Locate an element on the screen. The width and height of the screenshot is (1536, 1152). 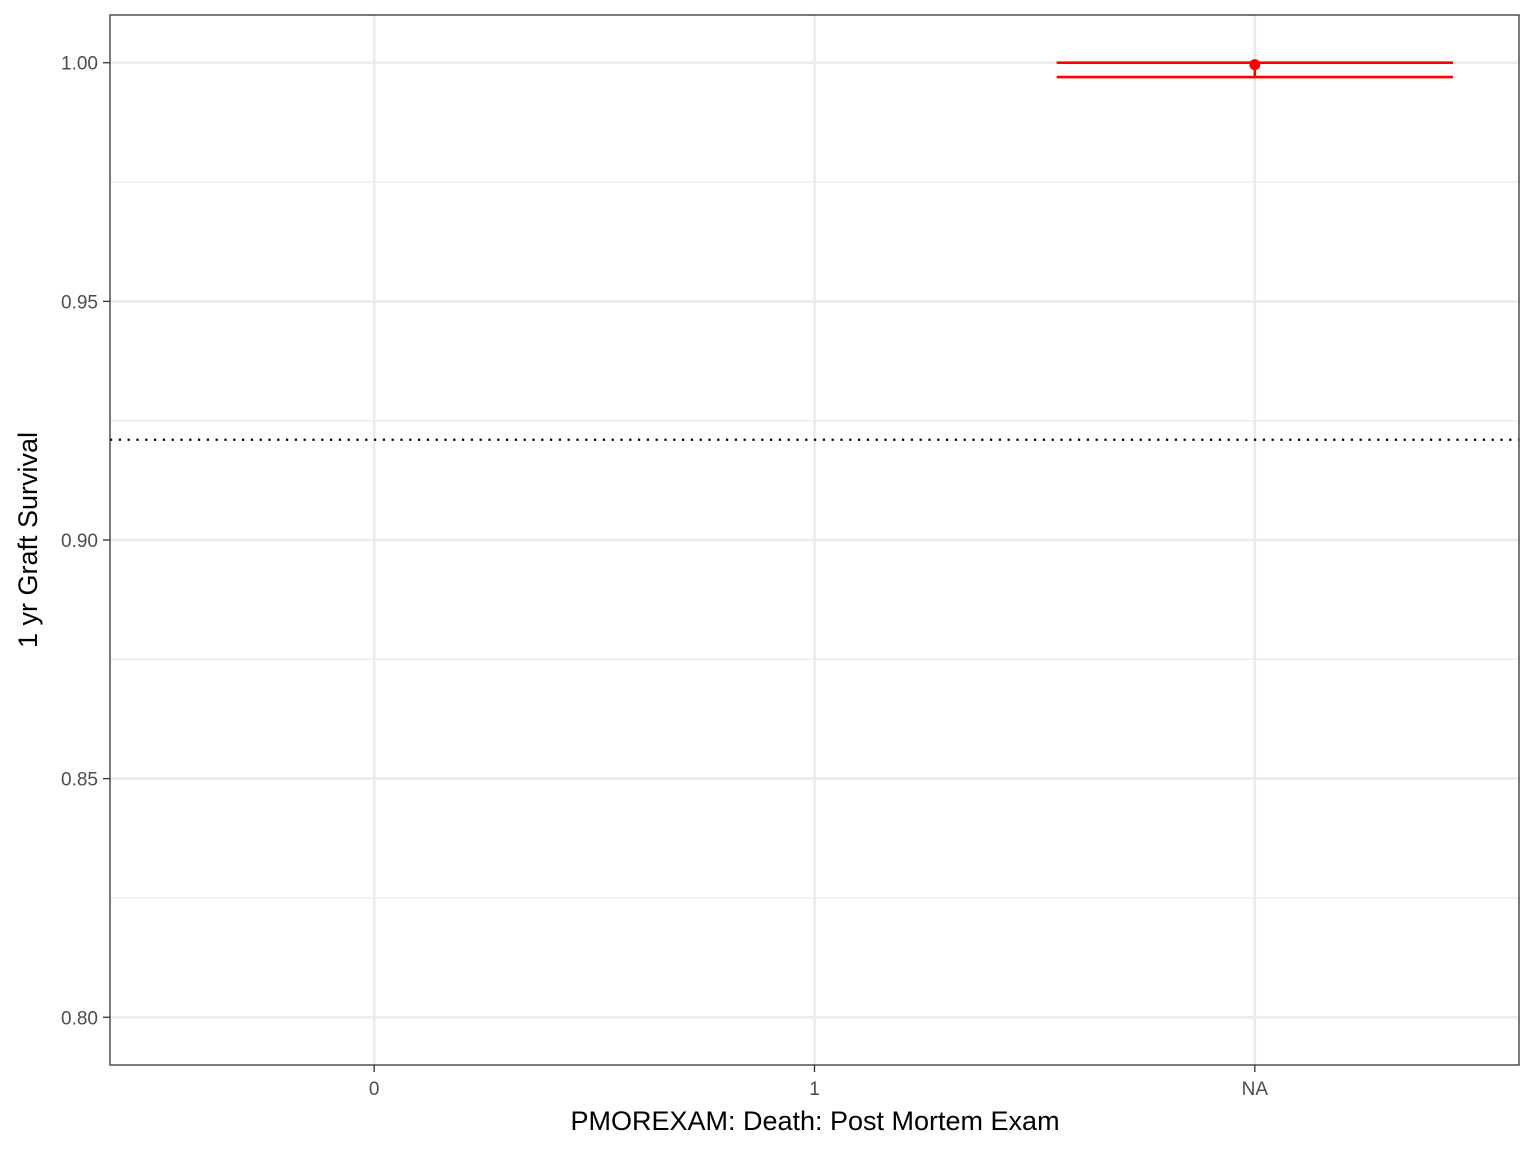
y-axis: 0.80 0.85 0.90 0.95 1.00 is located at coordinates (85, 541).